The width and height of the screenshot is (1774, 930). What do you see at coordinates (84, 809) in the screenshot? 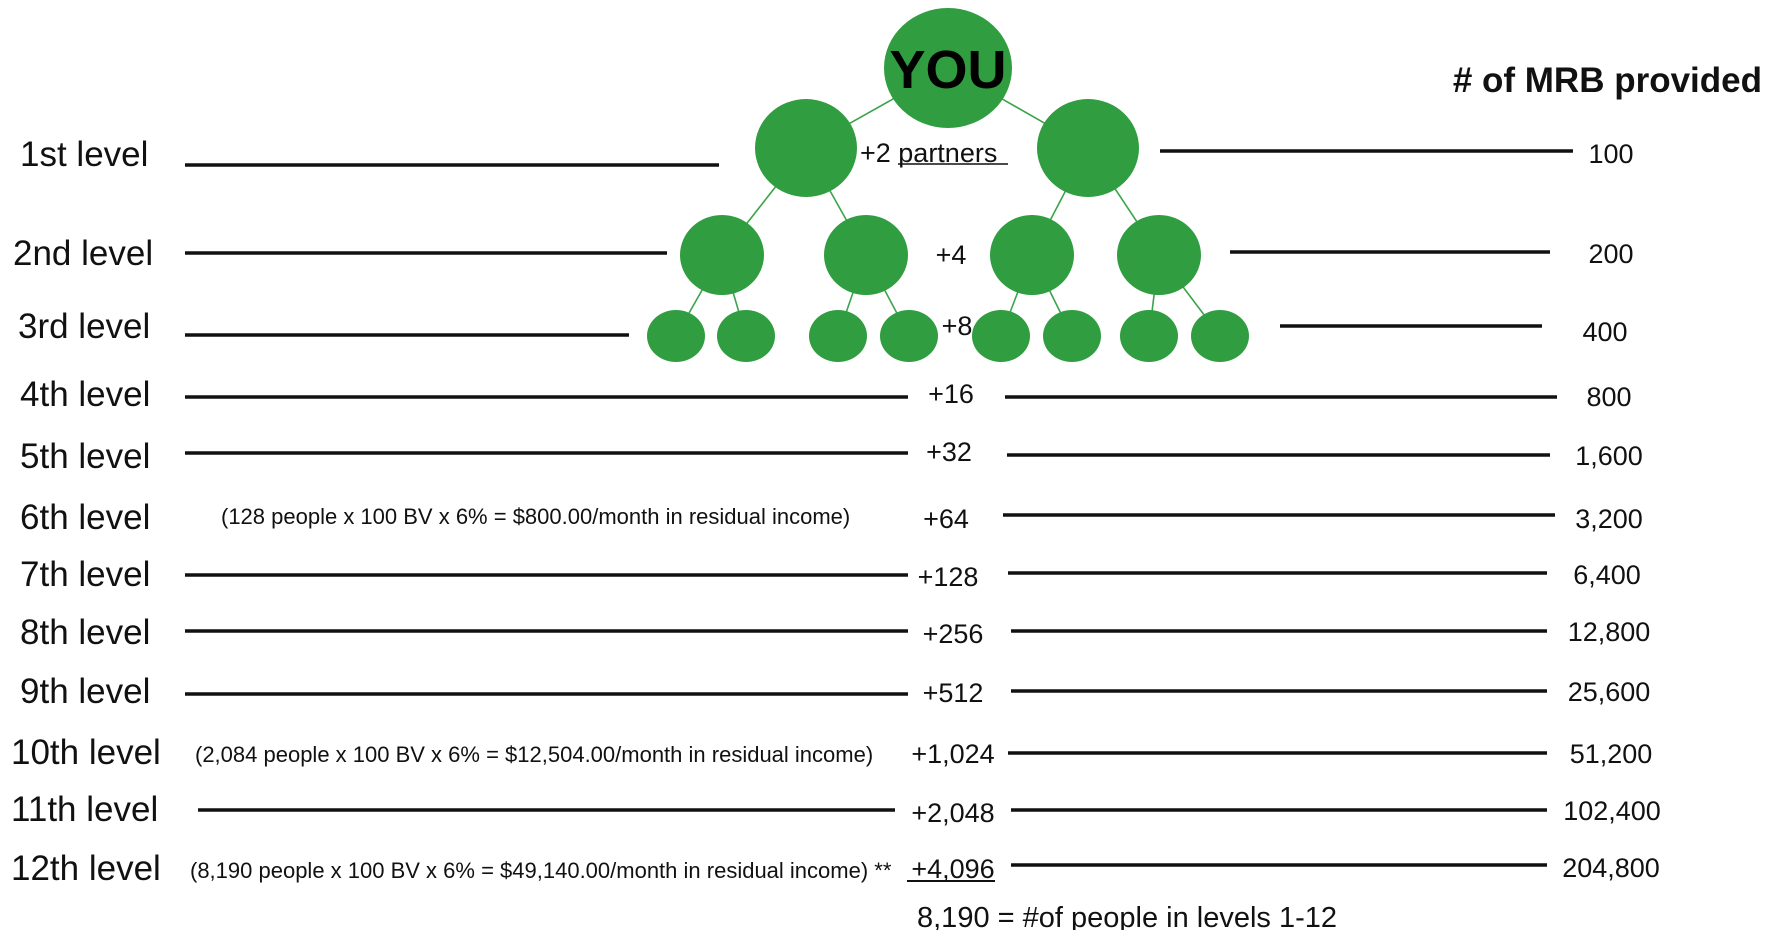
I see `level-label: 11th level` at bounding box center [84, 809].